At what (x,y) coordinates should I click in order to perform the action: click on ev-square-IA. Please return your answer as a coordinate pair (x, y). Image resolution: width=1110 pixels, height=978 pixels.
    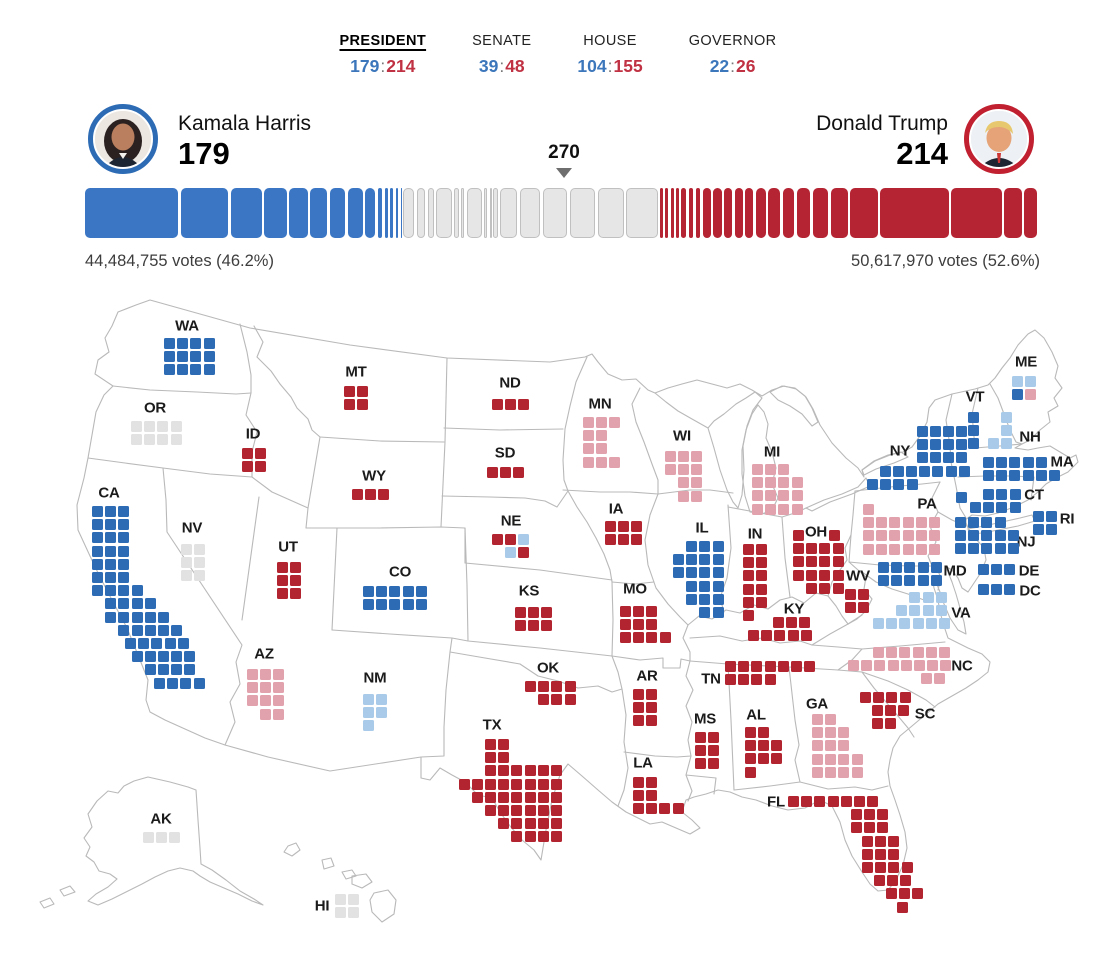
    Looking at the image, I should click on (610, 526).